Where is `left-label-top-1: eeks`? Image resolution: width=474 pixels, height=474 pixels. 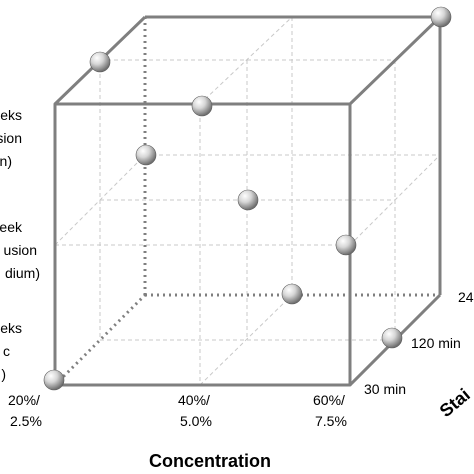
left-label-top-1: eeks is located at coordinates (11, 115).